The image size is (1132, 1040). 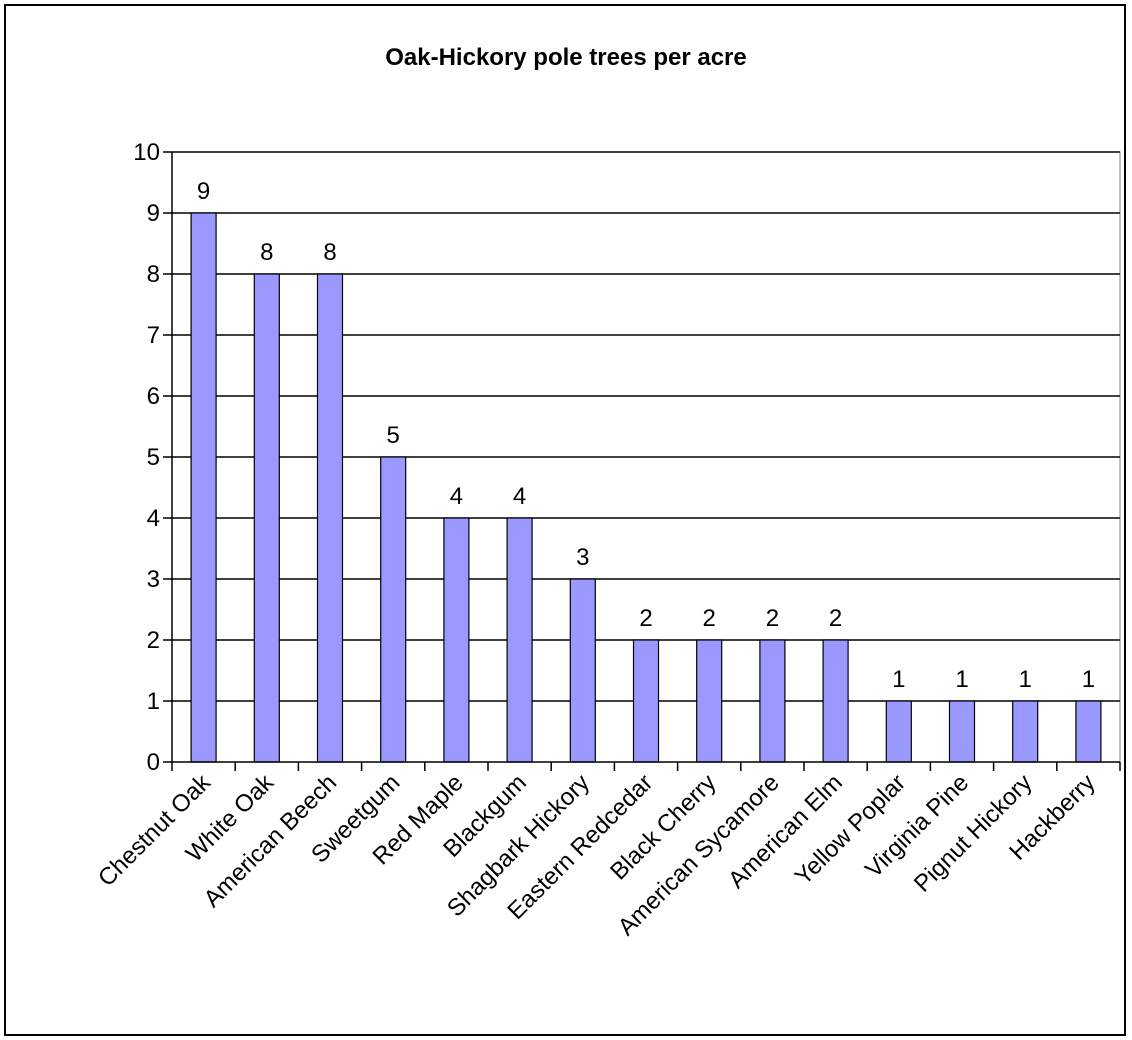 I want to click on data-label: 3, so click(x=582, y=557).